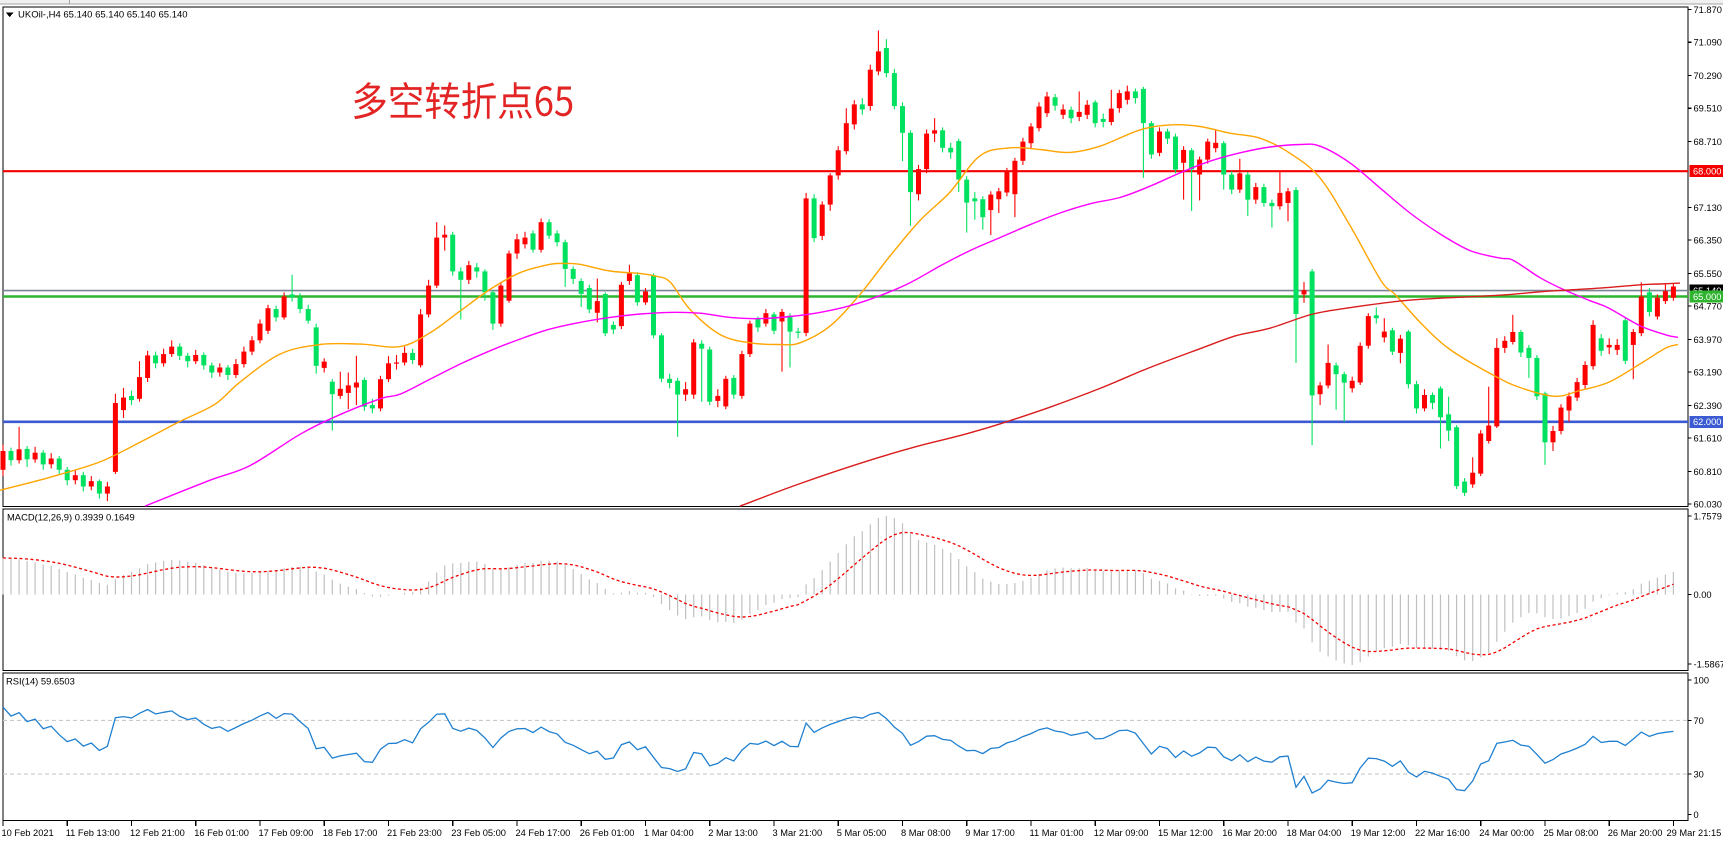 The width and height of the screenshot is (1723, 848). Describe the element at coordinates (1121, 833) in the screenshot. I see `svg-text: 12 Mar 09:00` at that location.